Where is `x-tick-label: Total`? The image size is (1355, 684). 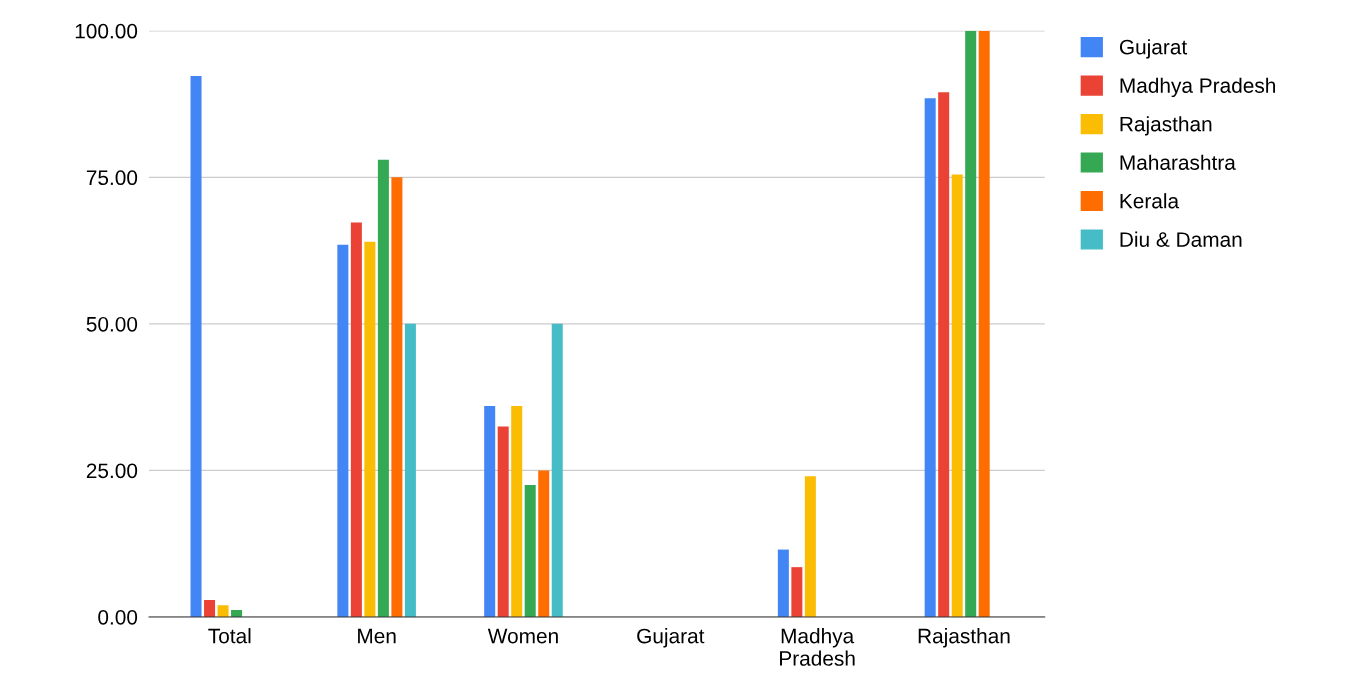 x-tick-label: Total is located at coordinates (229, 636).